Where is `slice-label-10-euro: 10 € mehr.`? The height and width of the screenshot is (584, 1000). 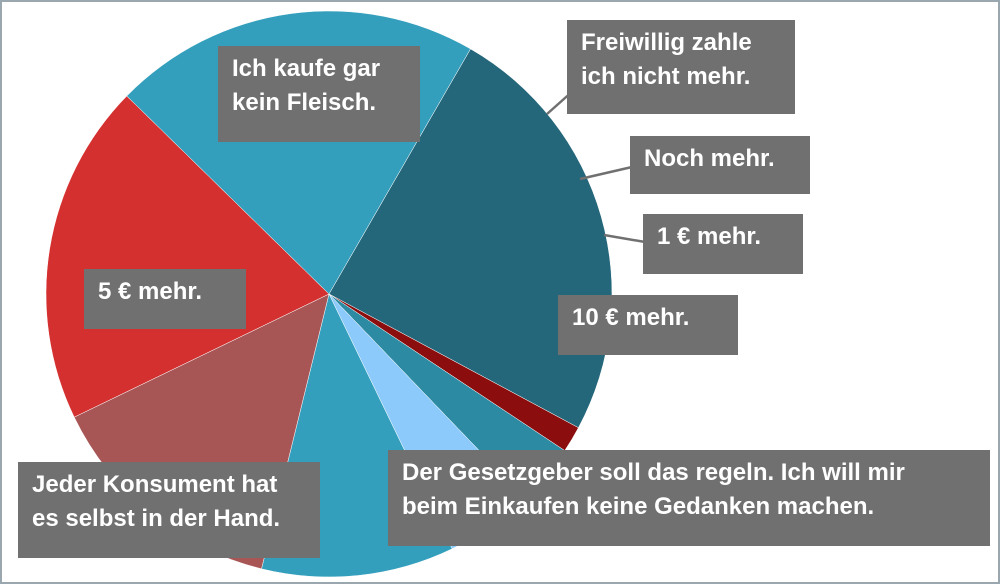
slice-label-10-euro: 10 € mehr. is located at coordinates (648, 325).